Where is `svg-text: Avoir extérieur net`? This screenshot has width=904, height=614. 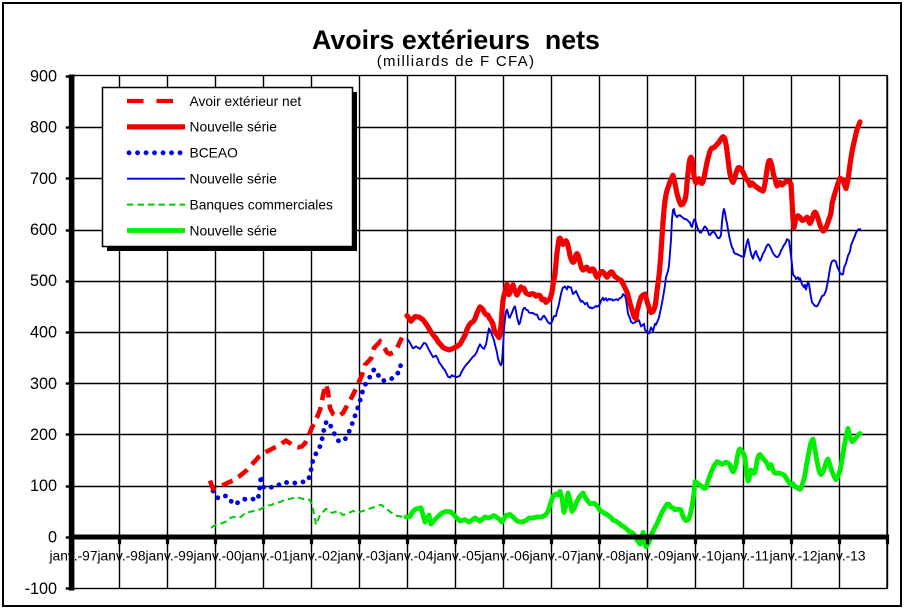
svg-text: Avoir extérieur net is located at coordinates (246, 101).